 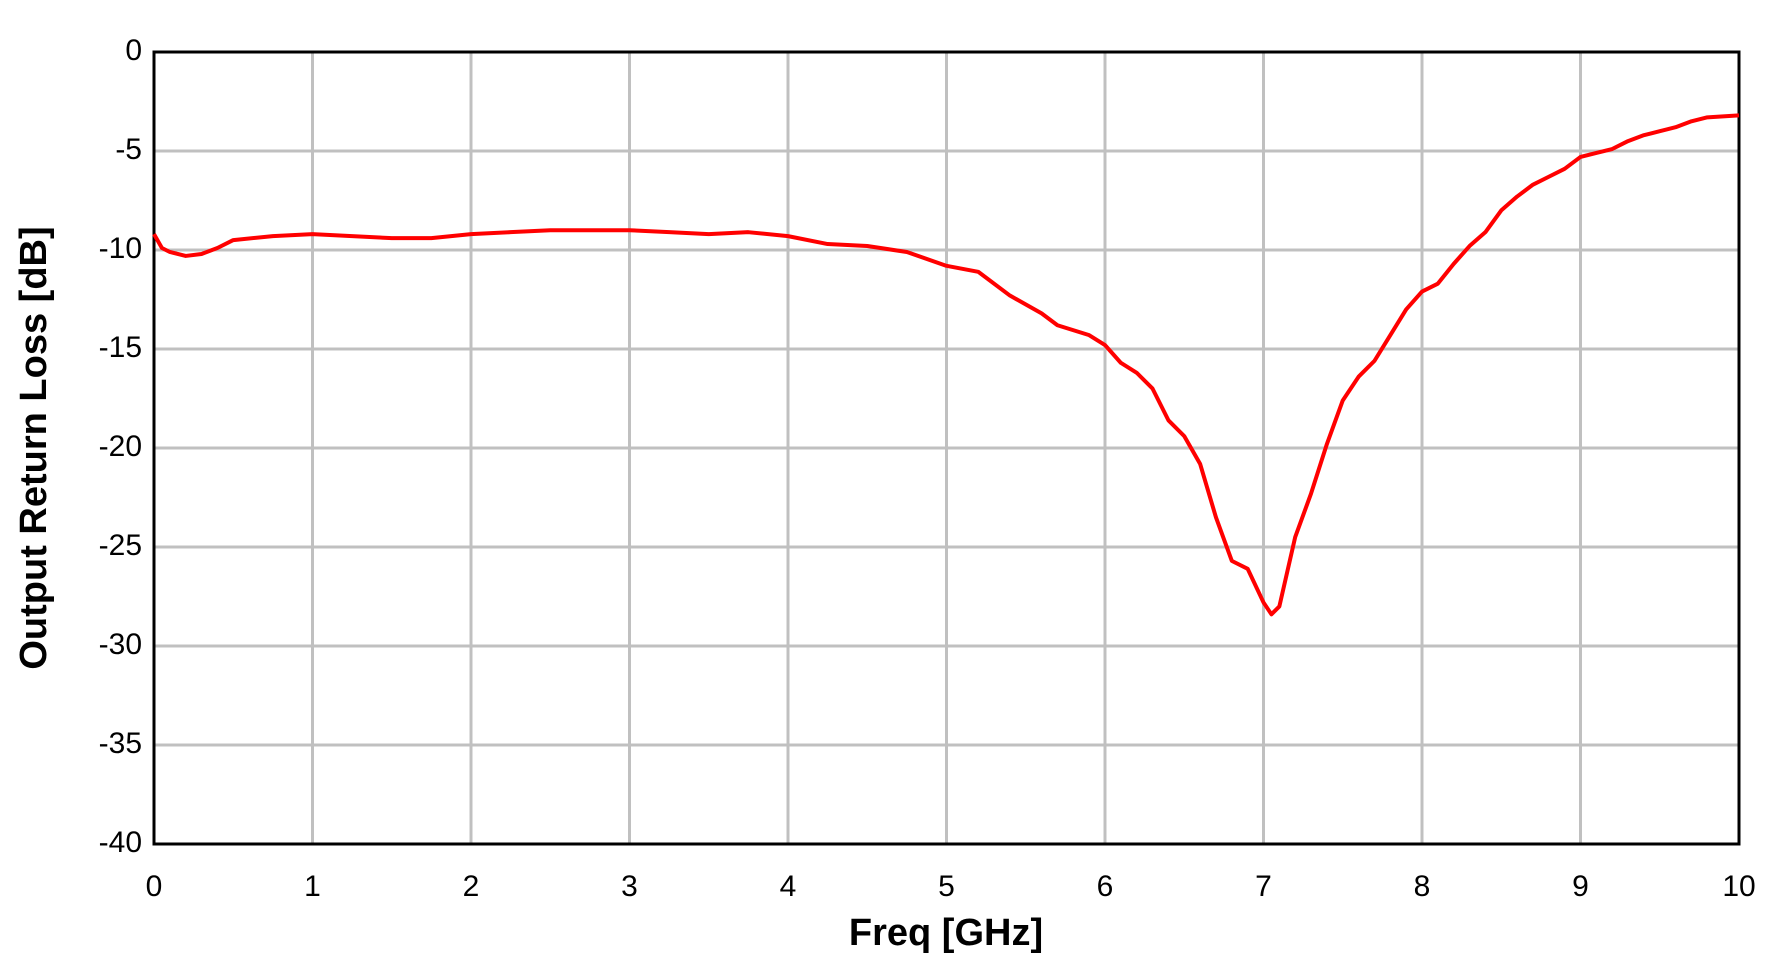 I want to click on y-tick-label: -35, so click(x=120, y=743).